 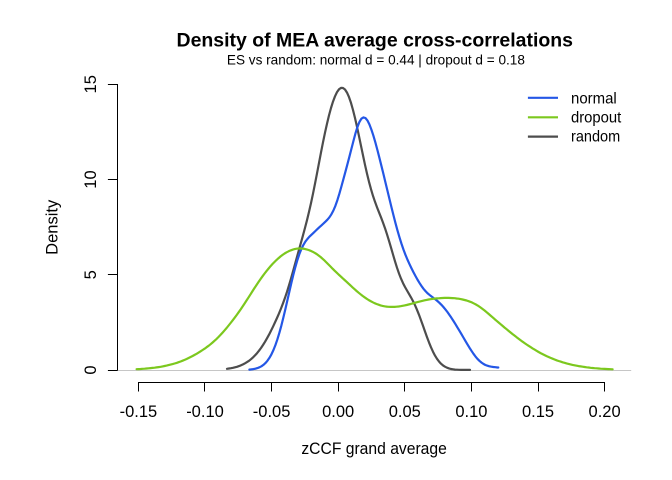 What do you see at coordinates (53, 227) in the screenshot?
I see `svg-text: Density` at bounding box center [53, 227].